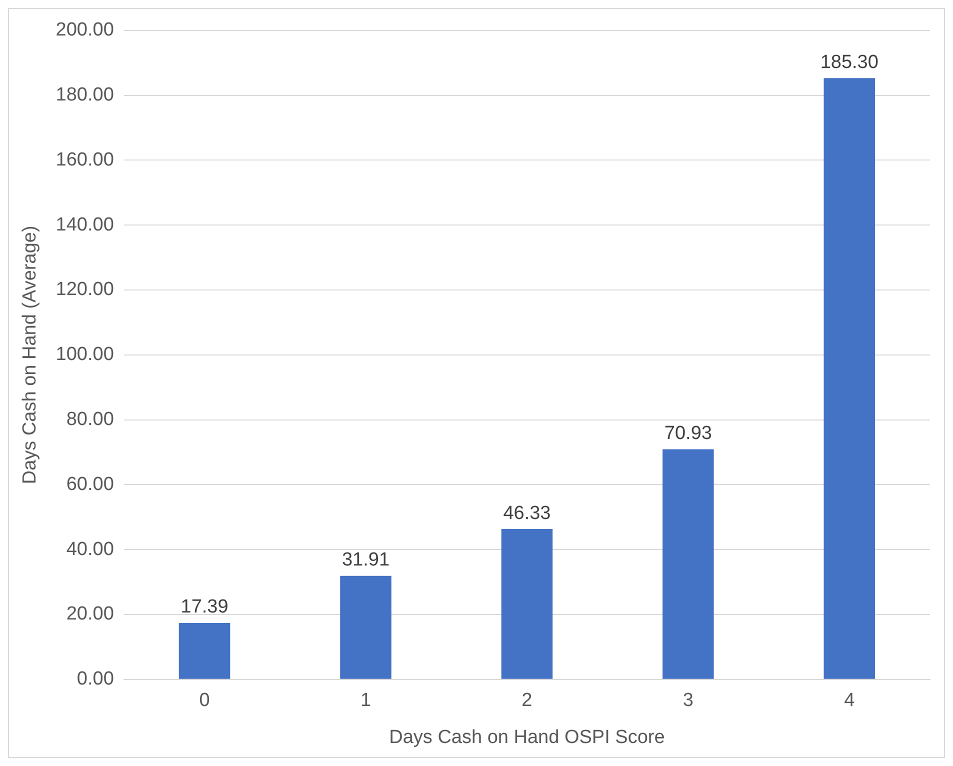 Image resolution: width=953 pixels, height=766 pixels. I want to click on y-tick-label: 40.00, so click(90, 549).